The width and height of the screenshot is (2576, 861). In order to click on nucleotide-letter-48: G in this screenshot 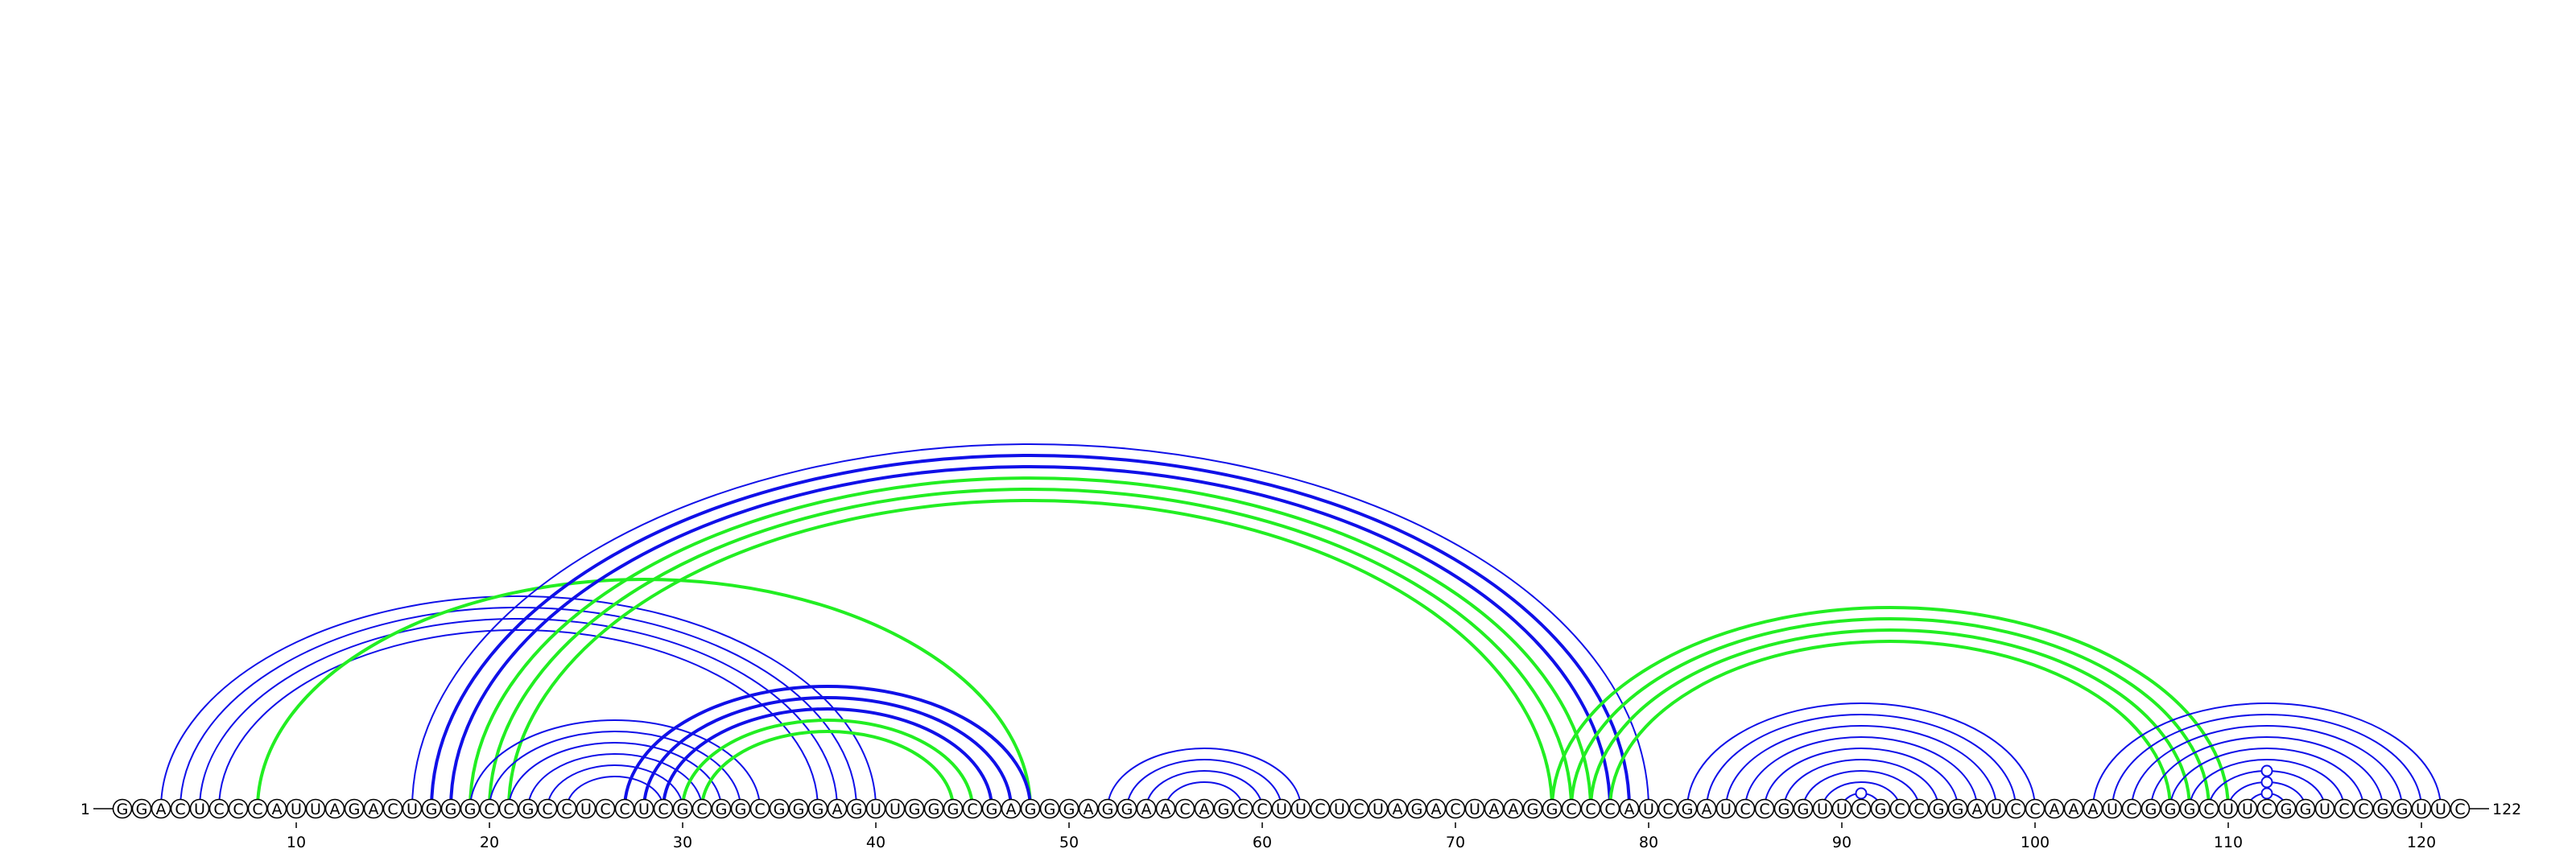, I will do `click(1031, 809)`.